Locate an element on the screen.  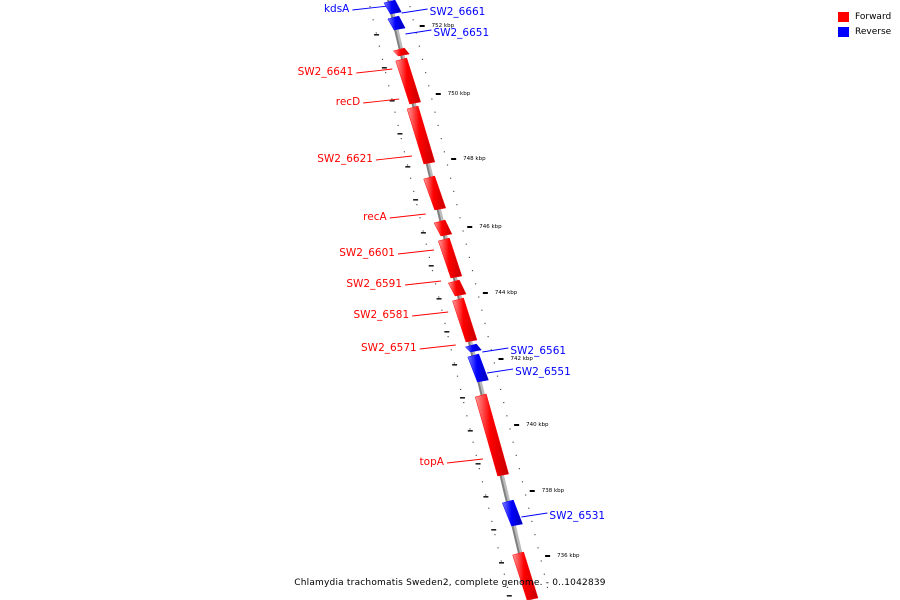
gene-label: SW2_6641 is located at coordinates (326, 72).